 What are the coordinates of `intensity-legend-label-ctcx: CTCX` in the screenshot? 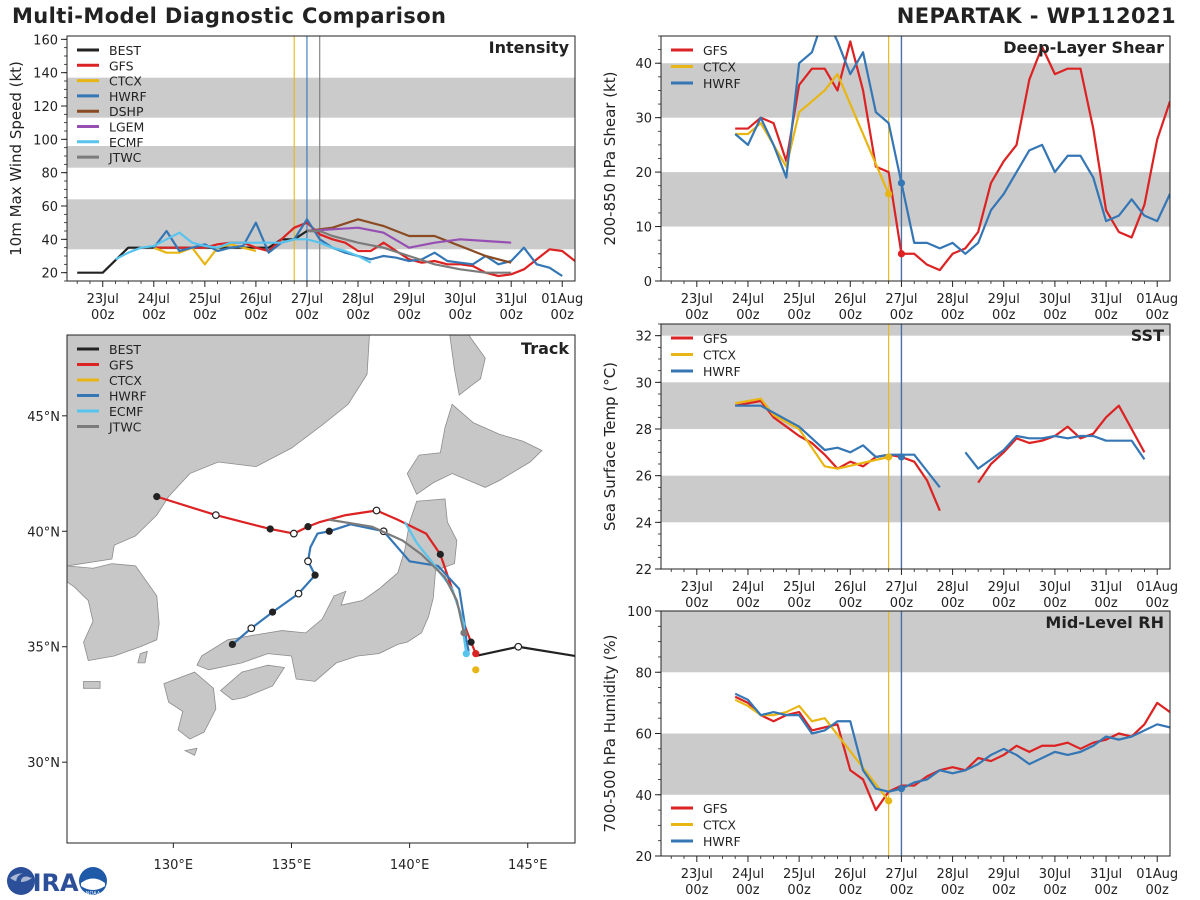 It's located at (125, 81).